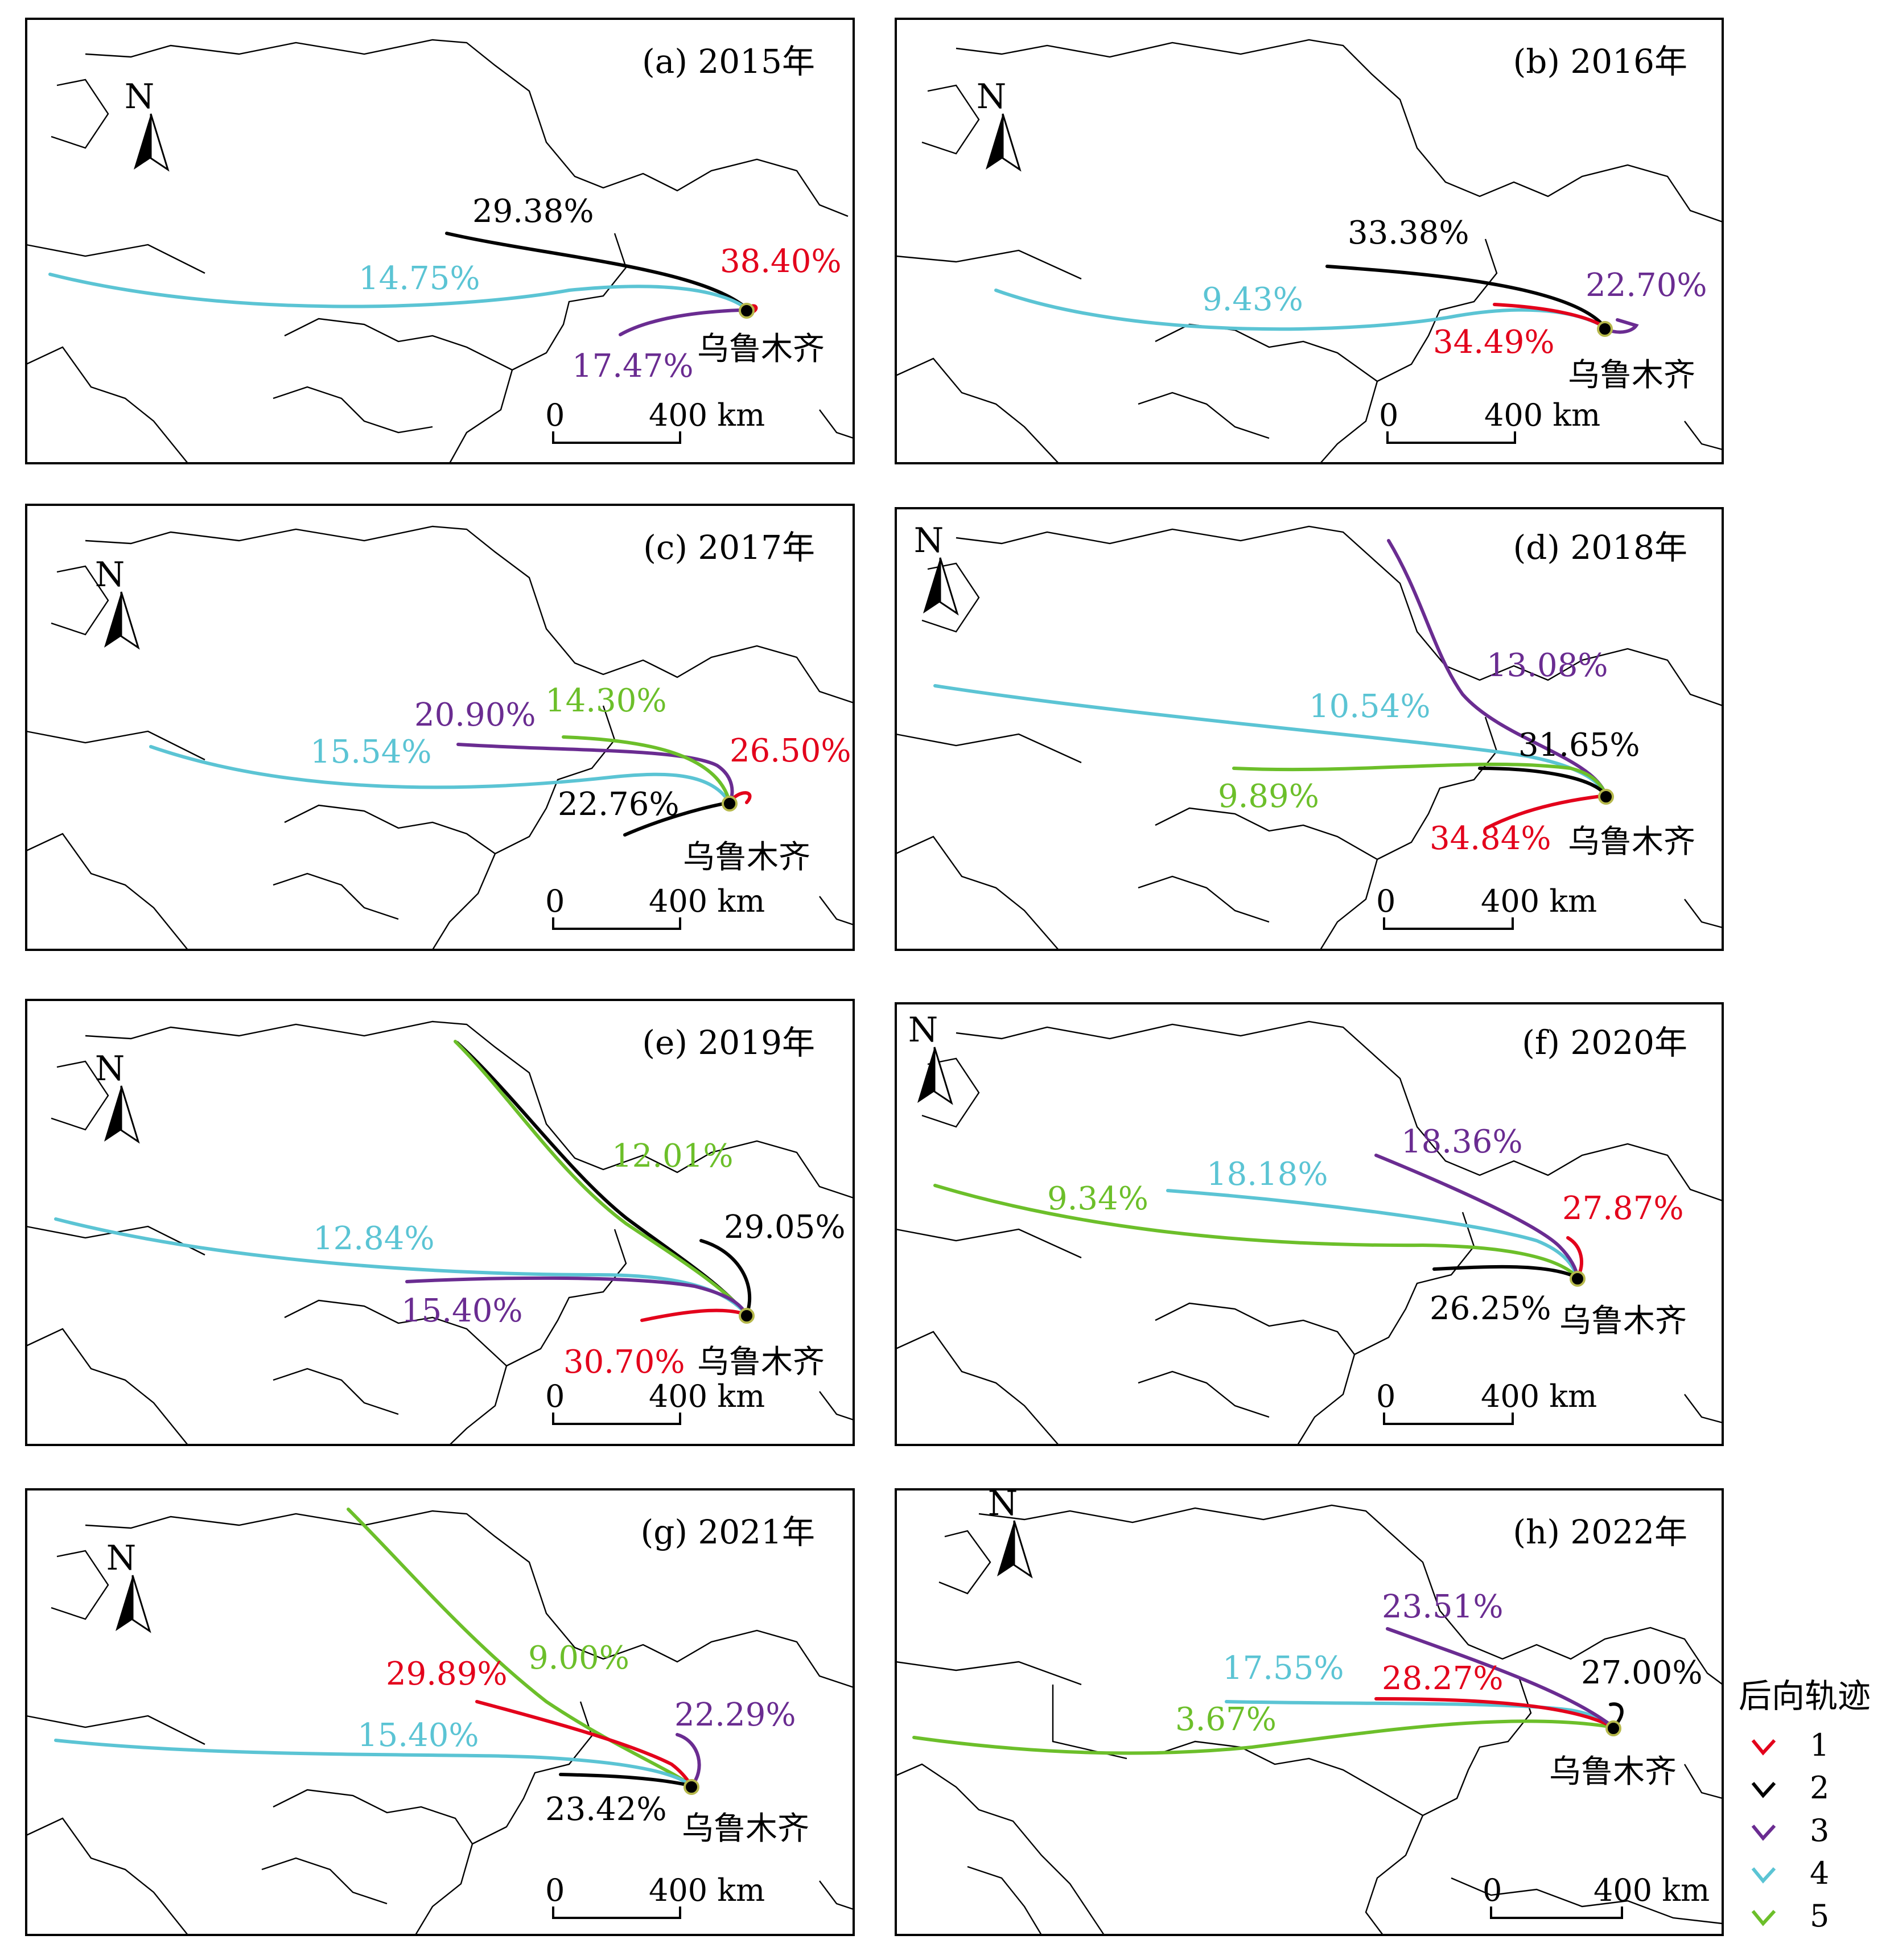 The width and height of the screenshot is (1890, 1960). I want to click on percent-label-5: 12.01%, so click(673, 1156).